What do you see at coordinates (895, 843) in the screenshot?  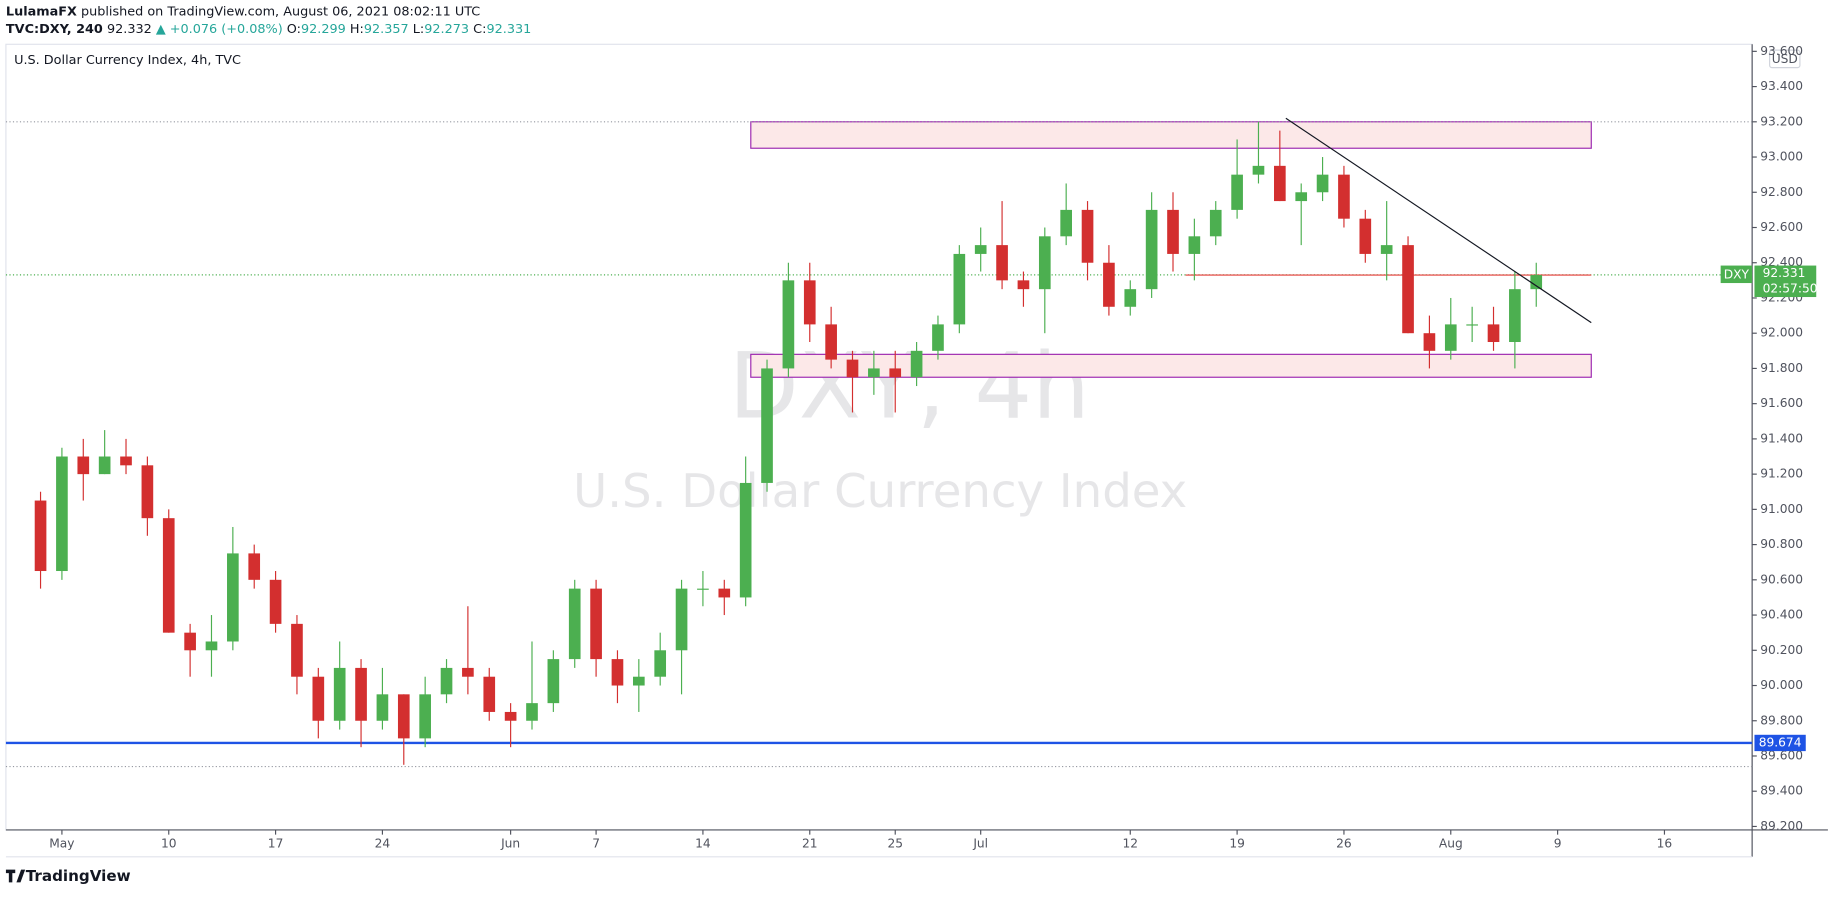 I see `x-tick-label: 25` at bounding box center [895, 843].